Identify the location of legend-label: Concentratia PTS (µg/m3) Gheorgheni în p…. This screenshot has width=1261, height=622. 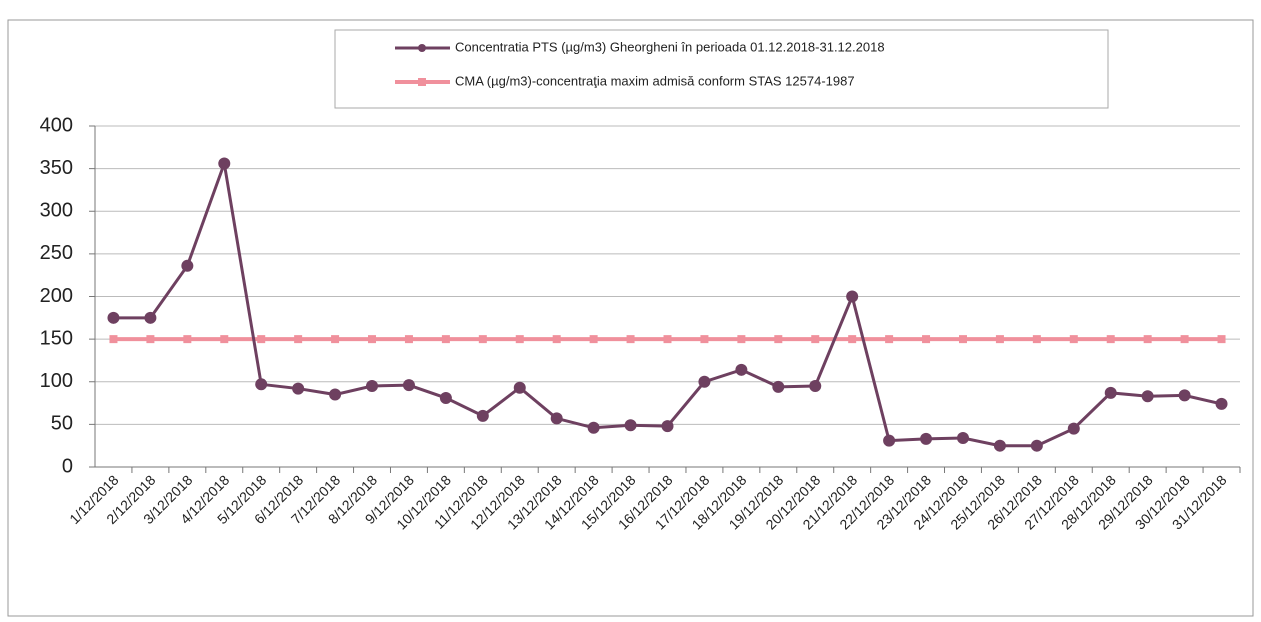
(670, 46).